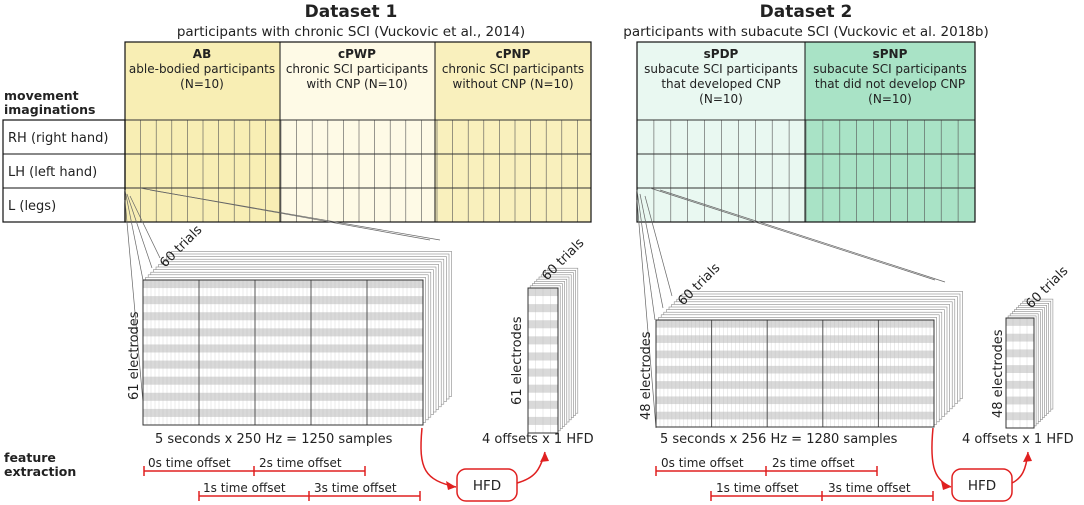 Image resolution: width=1084 pixels, height=505 pixels. Describe the element at coordinates (890, 69) in the screenshot. I see `group-spnp-desc: subacute SCI participants` at that location.